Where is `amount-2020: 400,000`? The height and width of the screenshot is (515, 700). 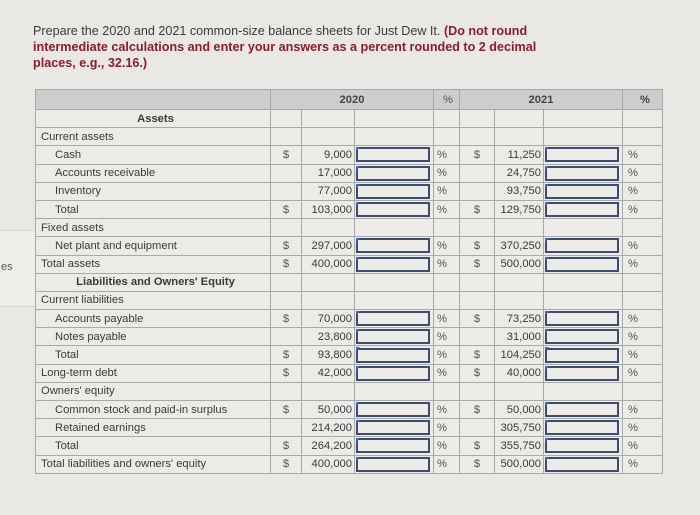 amount-2020: 400,000 is located at coordinates (328, 264).